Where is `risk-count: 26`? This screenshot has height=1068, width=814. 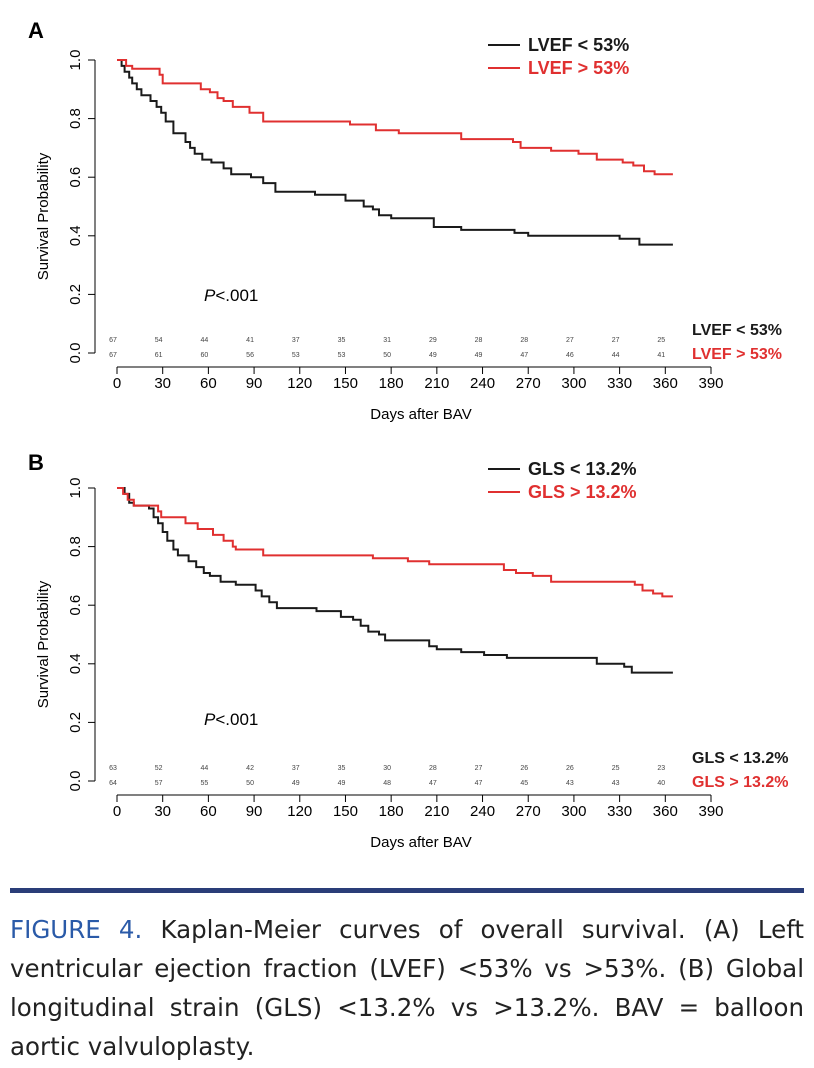
risk-count: 26 is located at coordinates (570, 768).